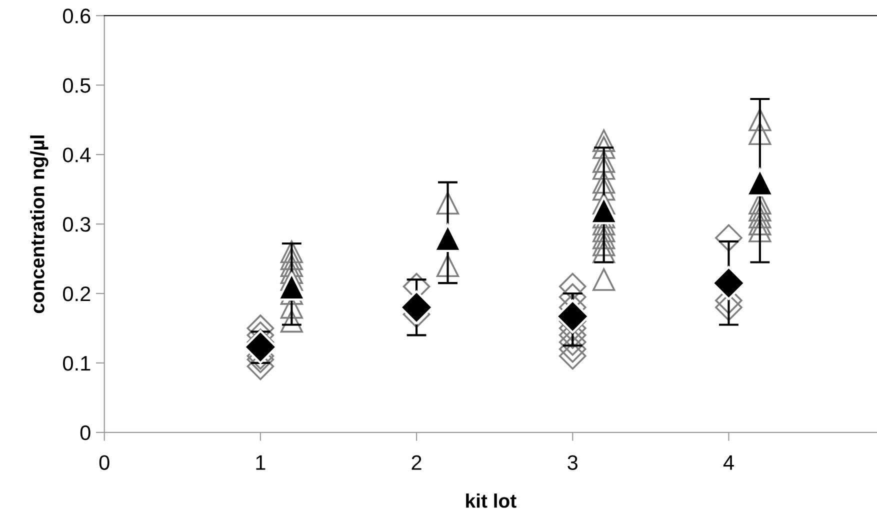  What do you see at coordinates (728, 462) in the screenshot?
I see `x-tick-label: 4` at bounding box center [728, 462].